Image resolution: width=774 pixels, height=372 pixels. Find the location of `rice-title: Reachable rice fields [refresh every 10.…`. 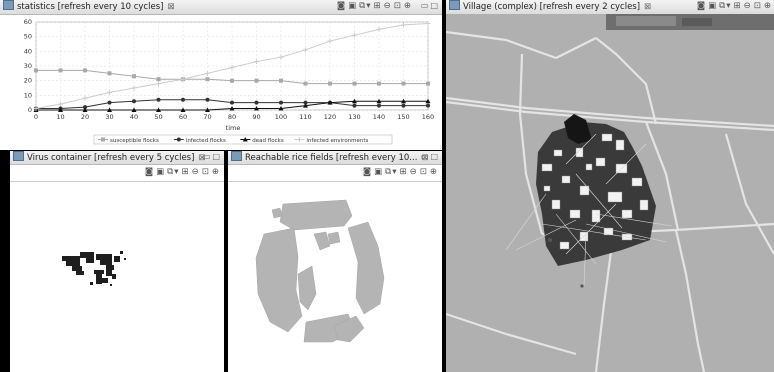

rice-title: Reachable rice fields [refresh every 10.… is located at coordinates (331, 158).